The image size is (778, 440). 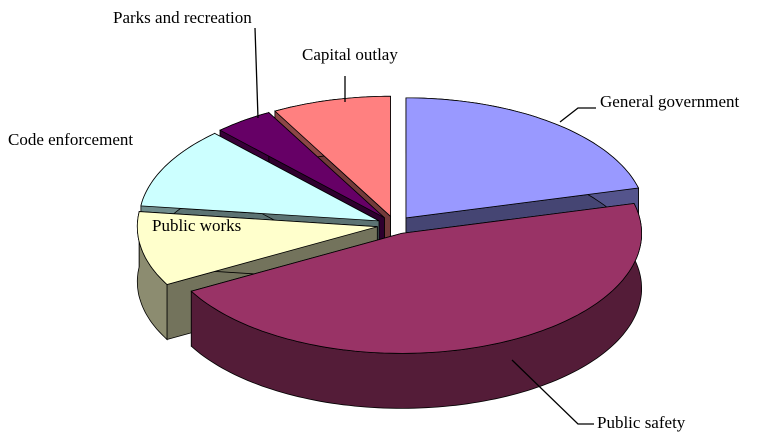 I want to click on slice-label: General government, so click(x=670, y=101).